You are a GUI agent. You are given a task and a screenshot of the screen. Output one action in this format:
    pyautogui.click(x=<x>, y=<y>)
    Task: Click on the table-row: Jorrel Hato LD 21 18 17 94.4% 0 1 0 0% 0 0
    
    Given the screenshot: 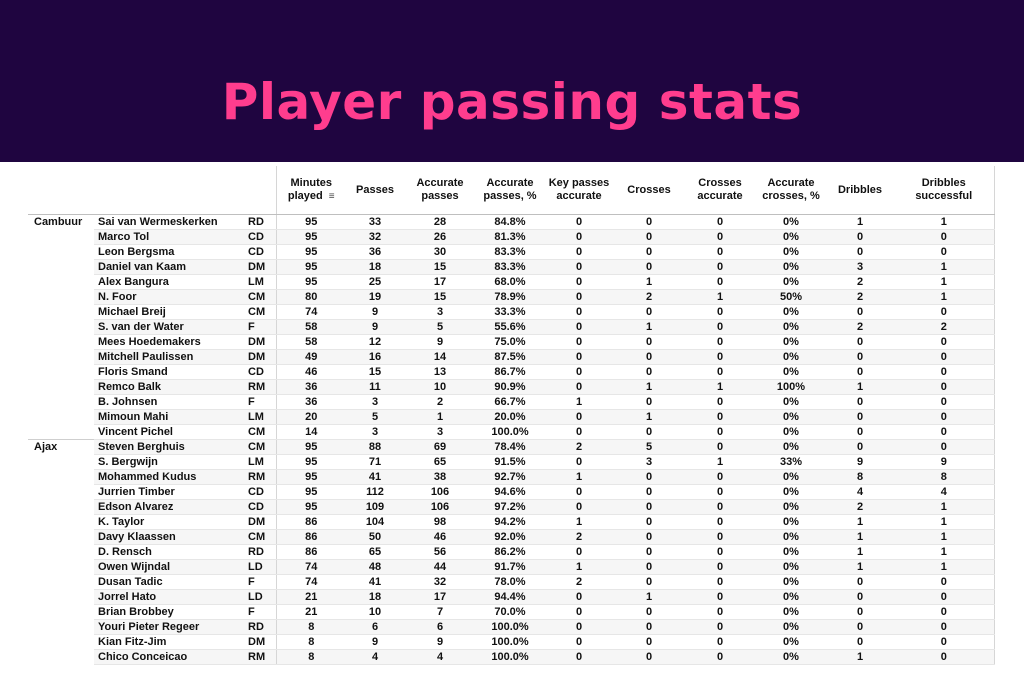 What is the action you would take?
    pyautogui.click(x=511, y=597)
    